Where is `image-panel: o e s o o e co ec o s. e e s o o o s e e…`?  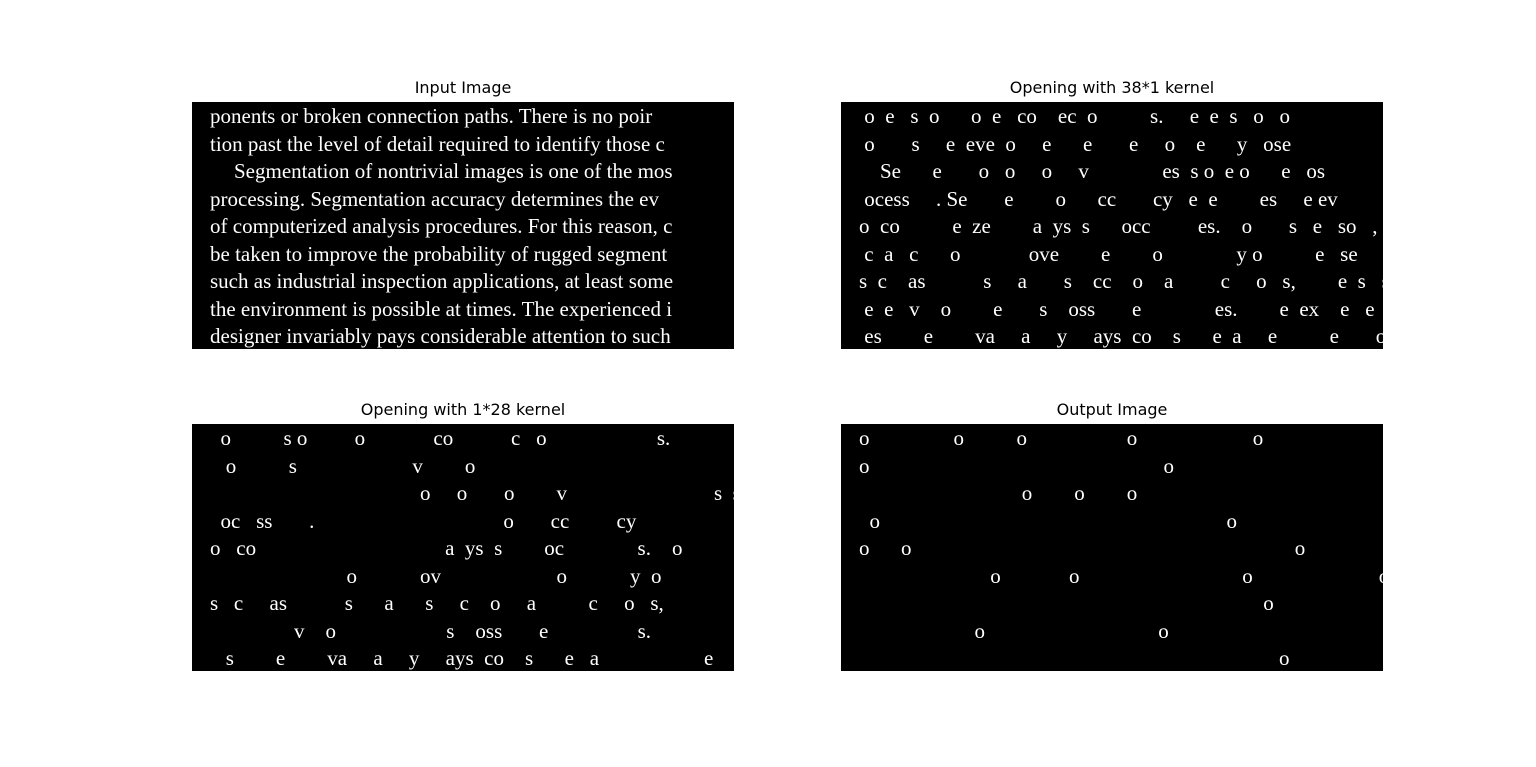
image-panel: o e s o o e co ec o s. e e s o o o s e e… is located at coordinates (1112, 225).